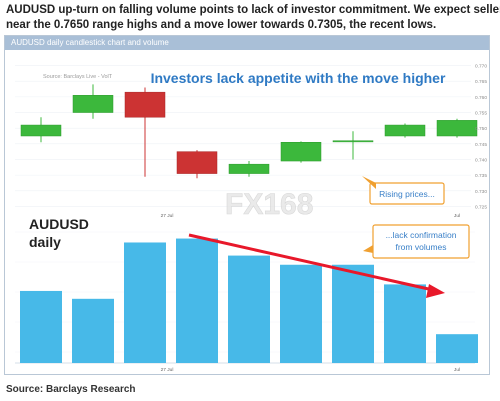 This screenshot has width=500, height=401. I want to click on price-y-tick-label: 0.765, so click(481, 82).